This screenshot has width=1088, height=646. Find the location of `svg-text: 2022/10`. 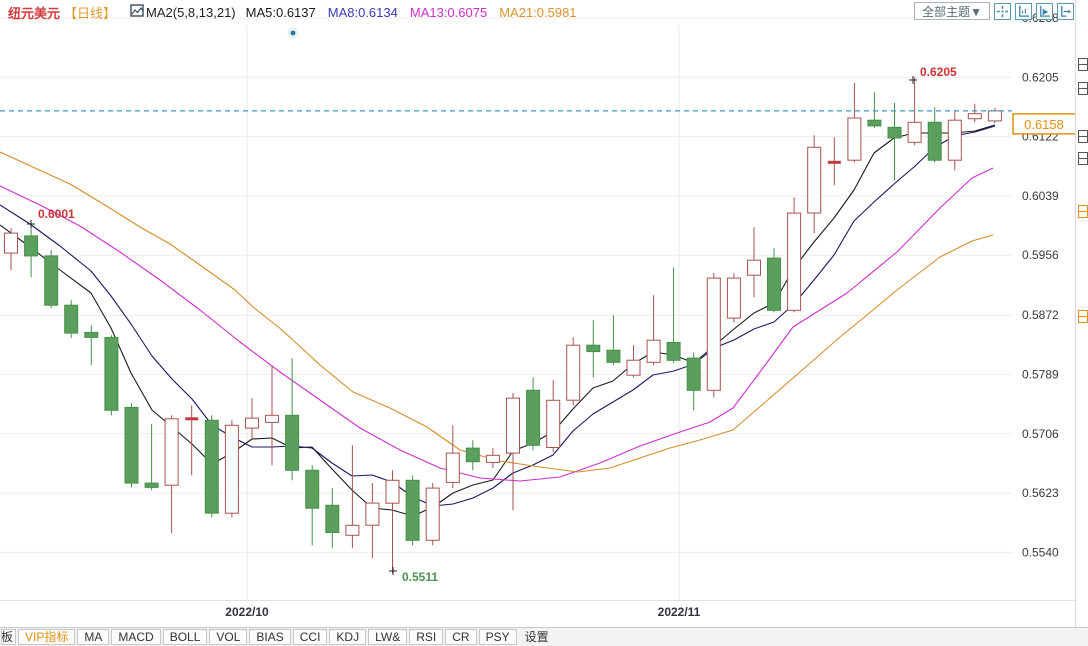

svg-text: 2022/10 is located at coordinates (247, 612).